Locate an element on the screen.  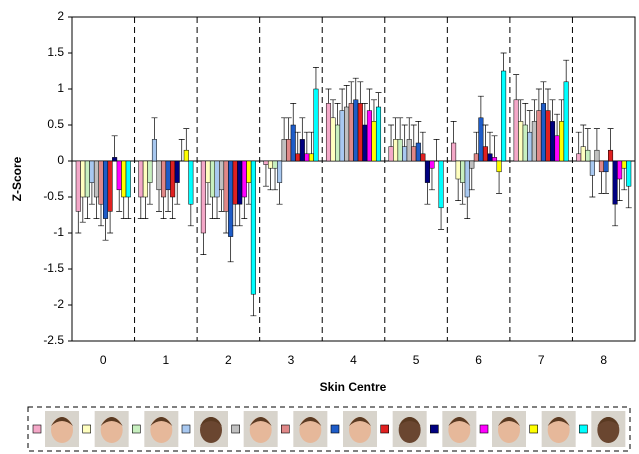
y-tick-label: -0.5 is located at coordinates (53, 196).